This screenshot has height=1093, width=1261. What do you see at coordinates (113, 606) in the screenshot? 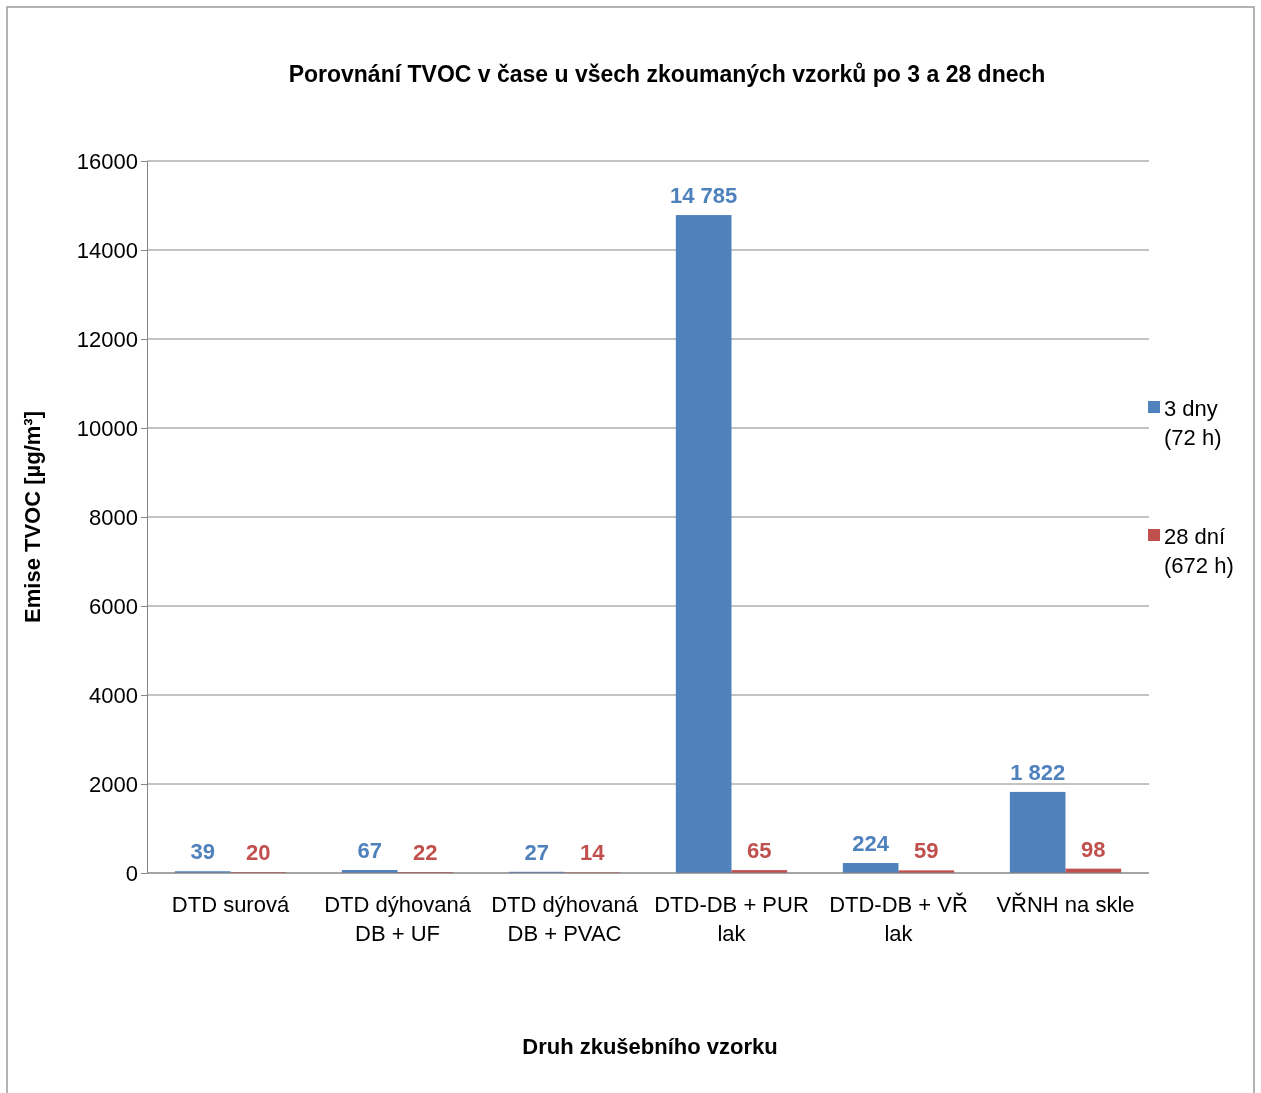
I see `y-tick-label: 6000` at bounding box center [113, 606].